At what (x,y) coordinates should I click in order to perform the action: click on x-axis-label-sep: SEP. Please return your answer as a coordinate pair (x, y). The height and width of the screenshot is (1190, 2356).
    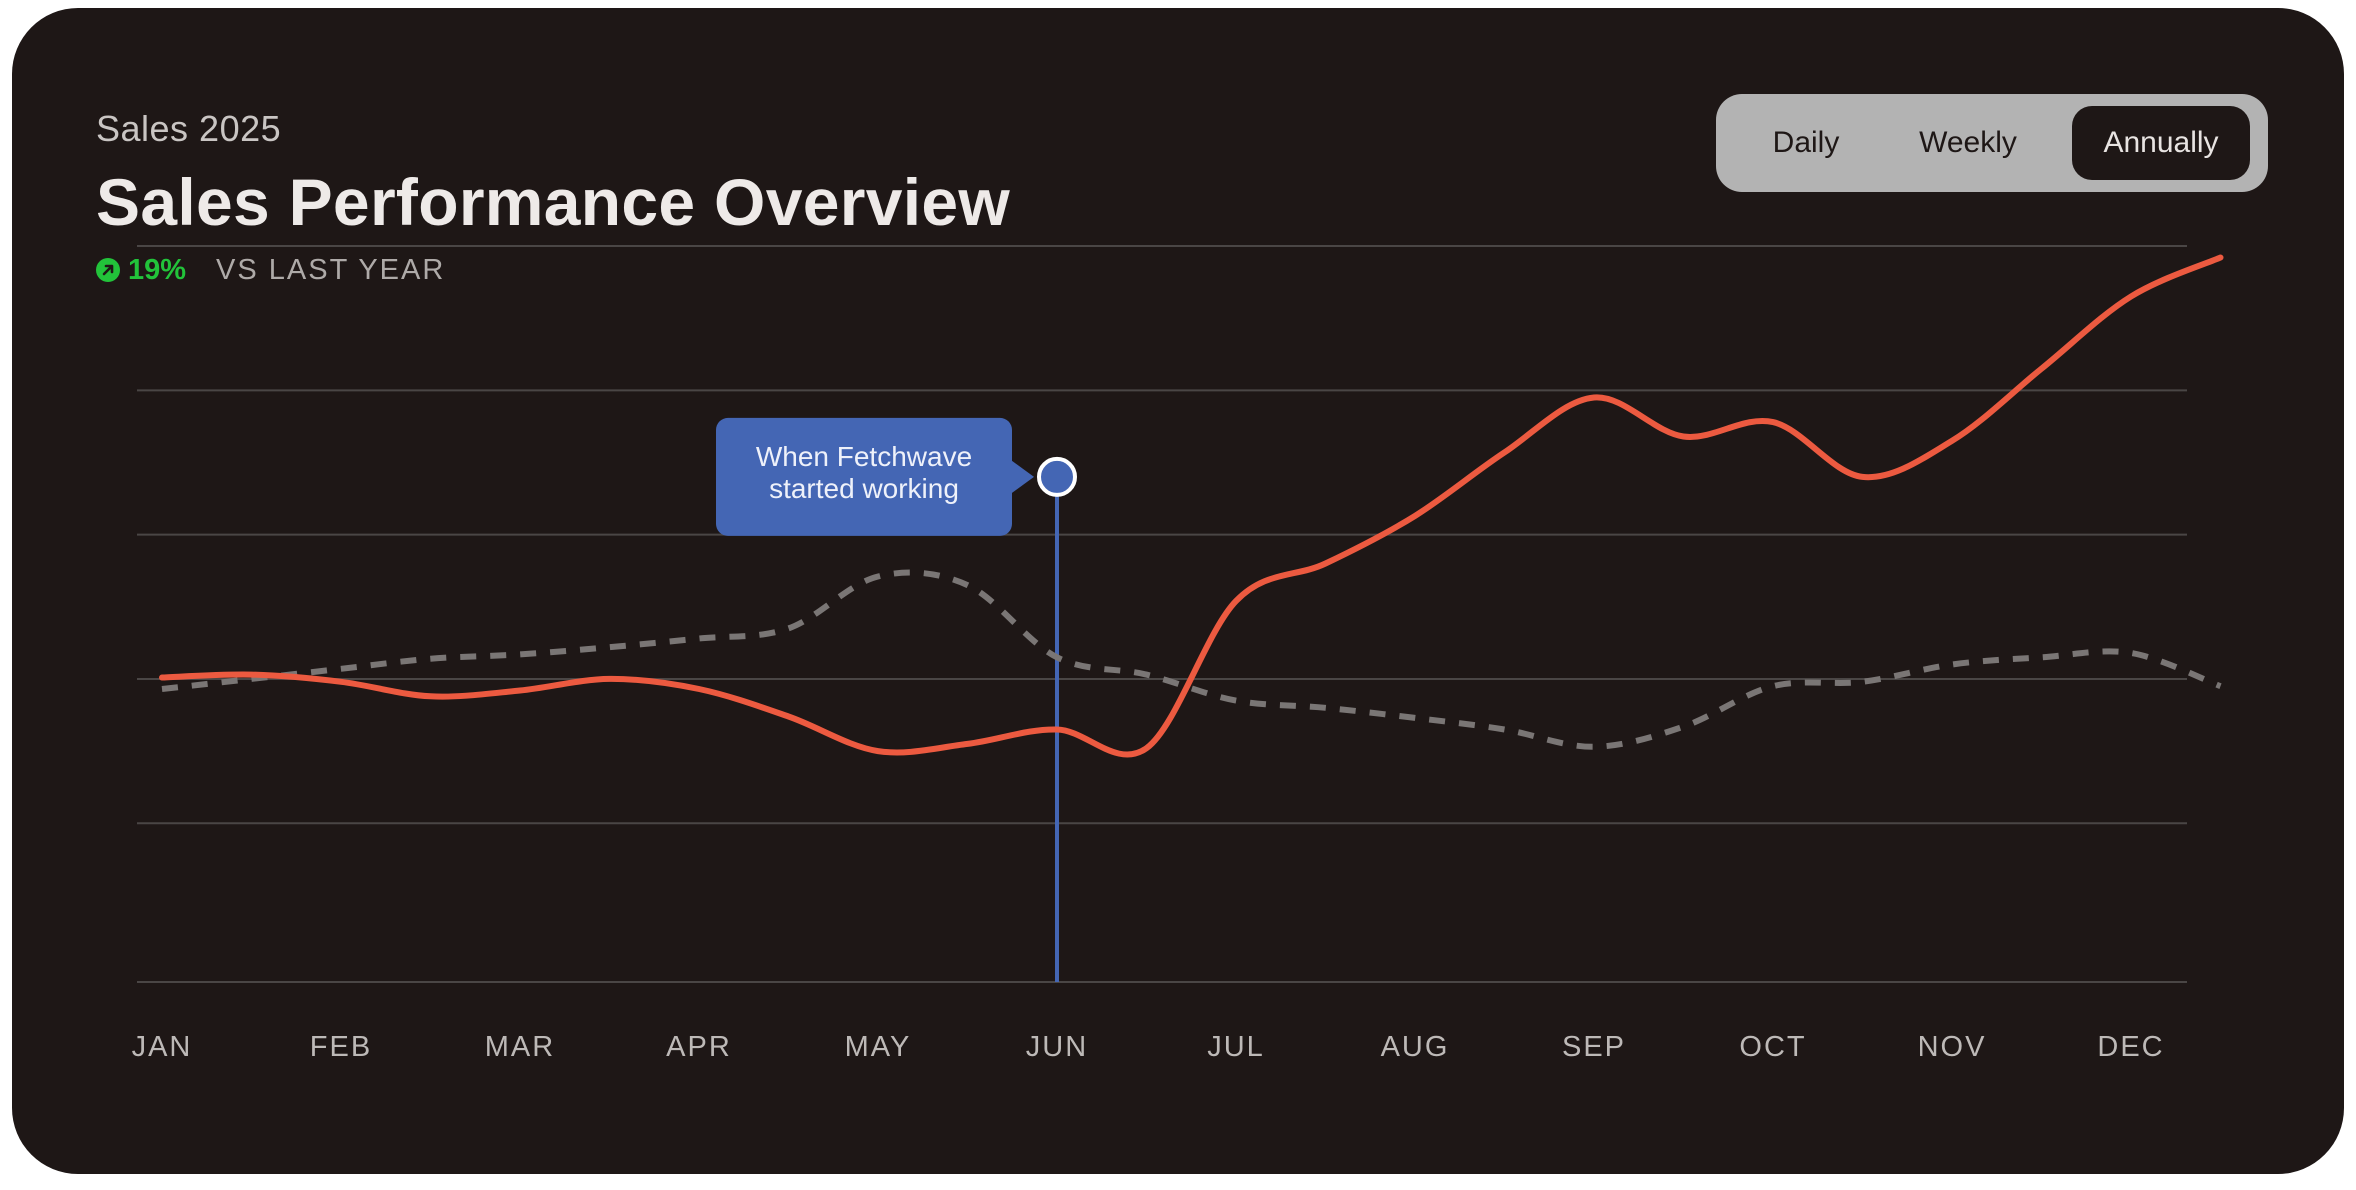
    Looking at the image, I should click on (1594, 1047).